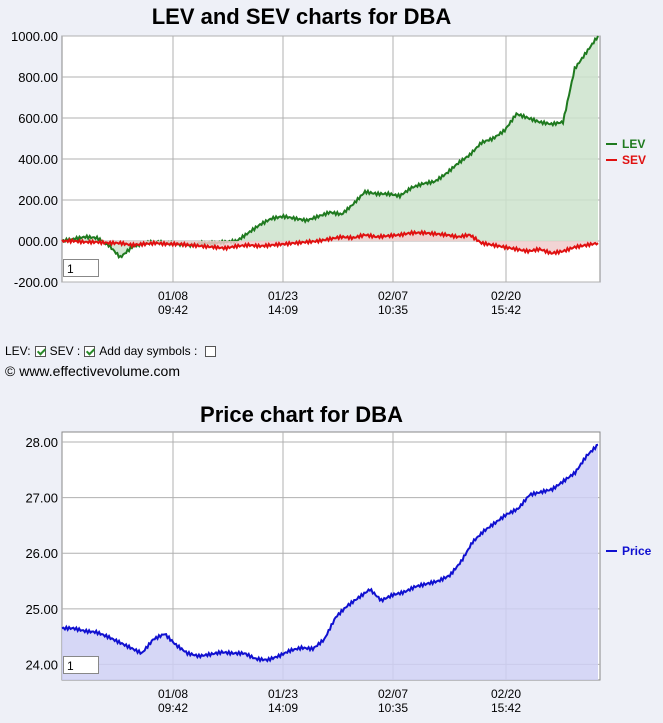  Describe the element at coordinates (634, 160) in the screenshot. I see `legend-label-sev: SEV` at that location.